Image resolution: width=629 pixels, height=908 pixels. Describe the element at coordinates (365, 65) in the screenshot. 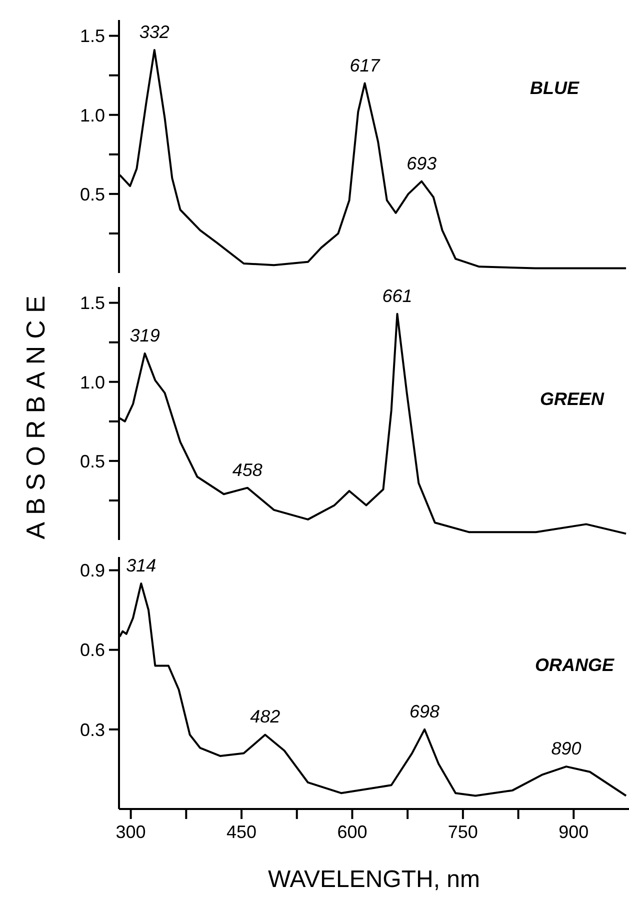

I see `annotation: 617` at that location.